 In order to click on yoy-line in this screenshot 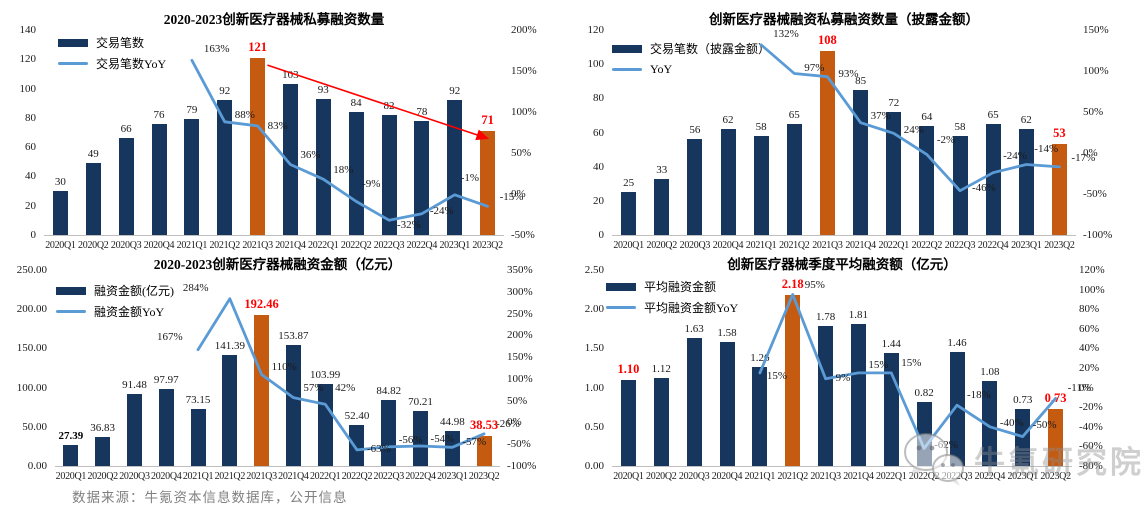, I will do `click(340, 140)`.